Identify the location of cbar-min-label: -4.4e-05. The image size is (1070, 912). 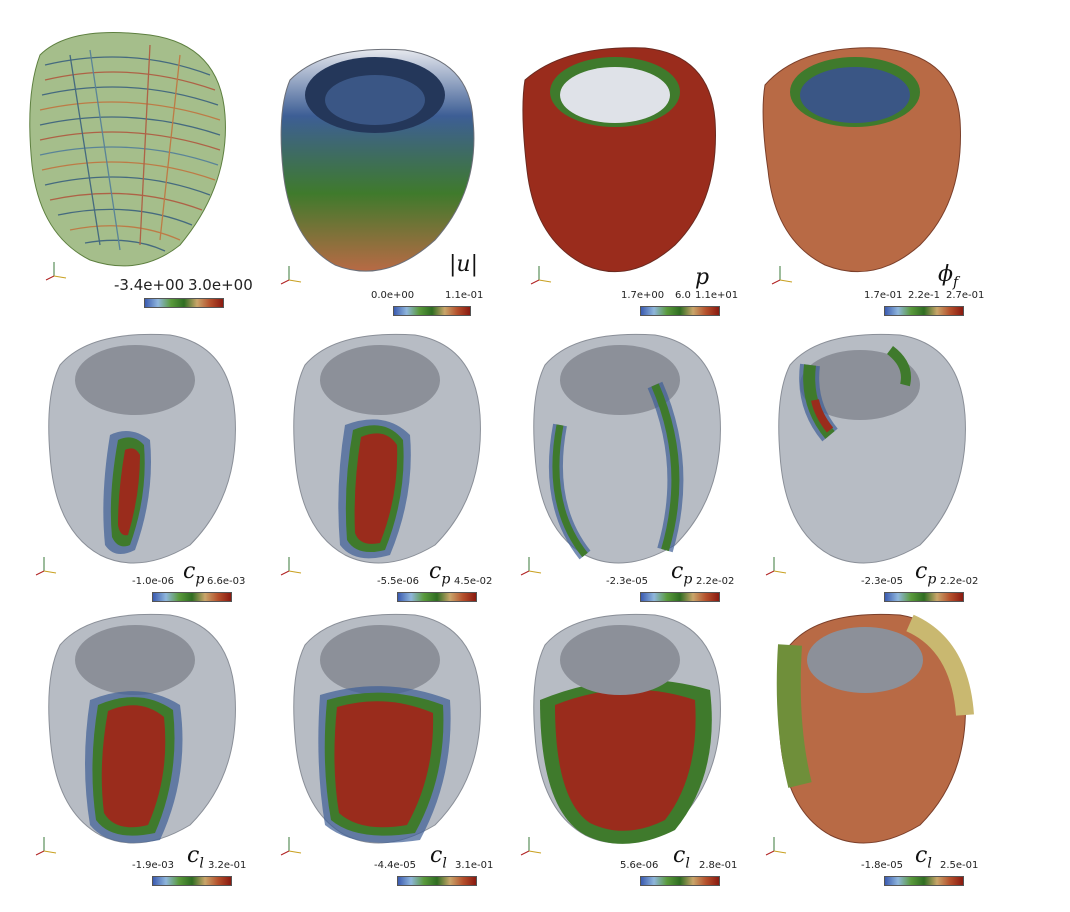
(395, 865).